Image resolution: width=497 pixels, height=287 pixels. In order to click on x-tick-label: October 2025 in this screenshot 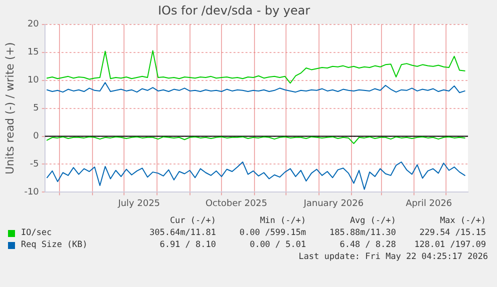, I will do `click(236, 203)`.